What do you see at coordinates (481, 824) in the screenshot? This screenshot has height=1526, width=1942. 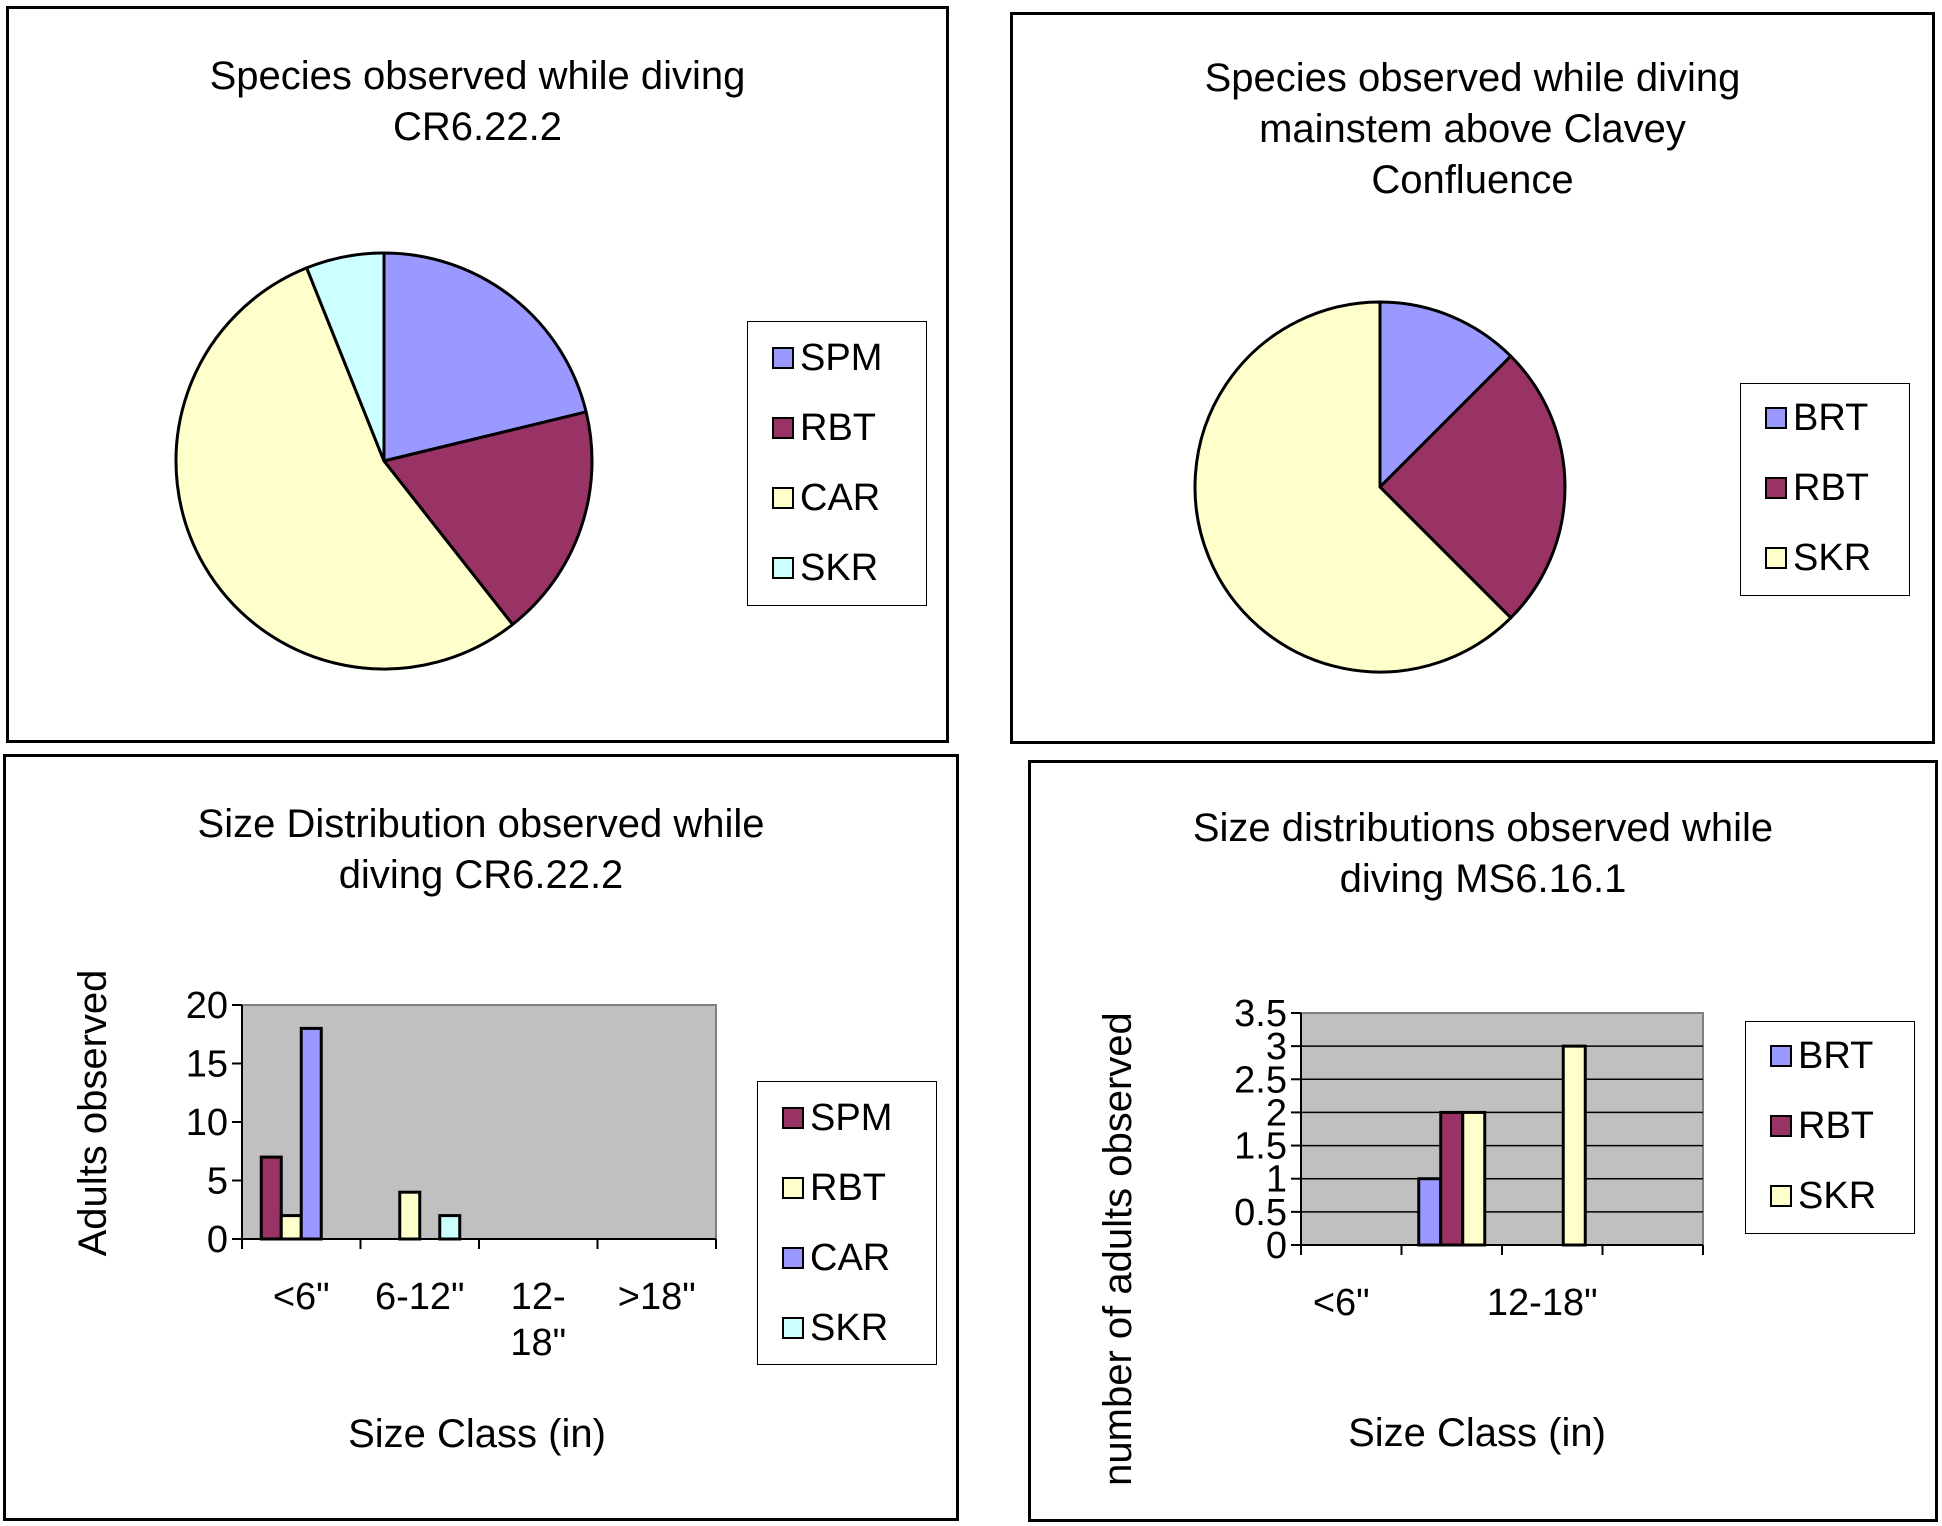 I see `chart-title-line-1: Size Distribution observed while` at bounding box center [481, 824].